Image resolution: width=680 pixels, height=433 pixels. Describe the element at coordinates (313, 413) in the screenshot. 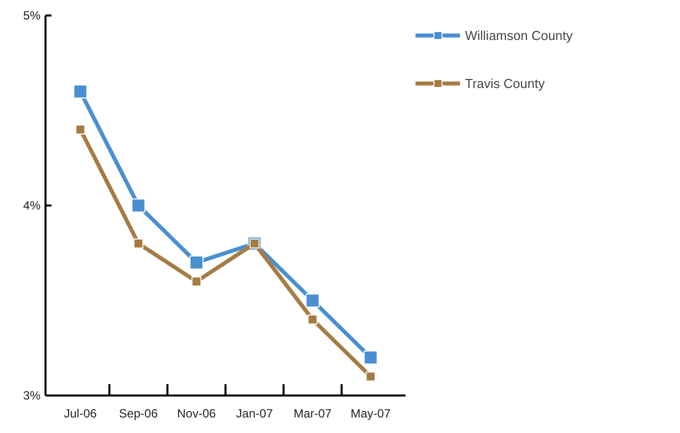

I see `x-tick-label: Mar-07` at that location.